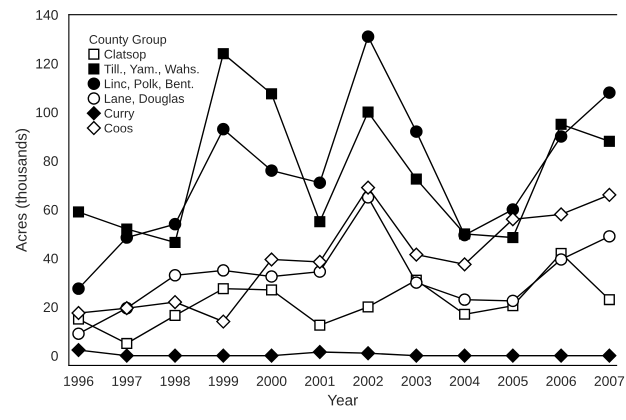 This screenshot has width=626, height=420. What do you see at coordinates (144, 100) in the screenshot?
I see `legend-label: Lane, Douglas` at bounding box center [144, 100].